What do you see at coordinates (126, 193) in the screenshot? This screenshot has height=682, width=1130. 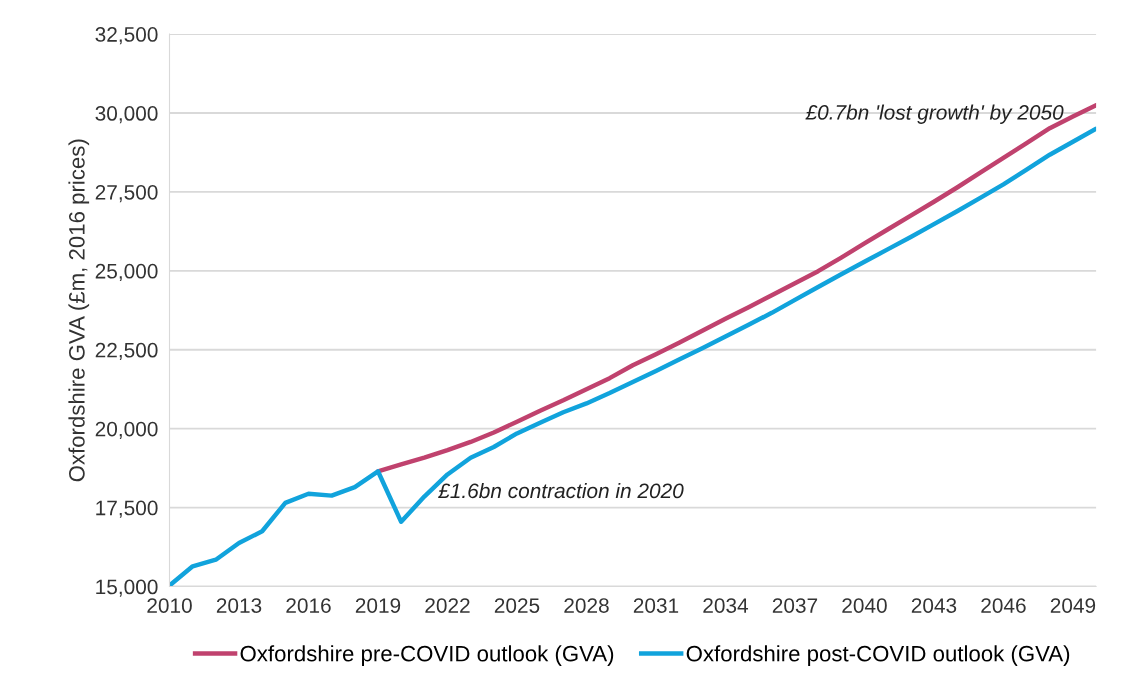 I see `y-tick-label: 27,500` at bounding box center [126, 193].